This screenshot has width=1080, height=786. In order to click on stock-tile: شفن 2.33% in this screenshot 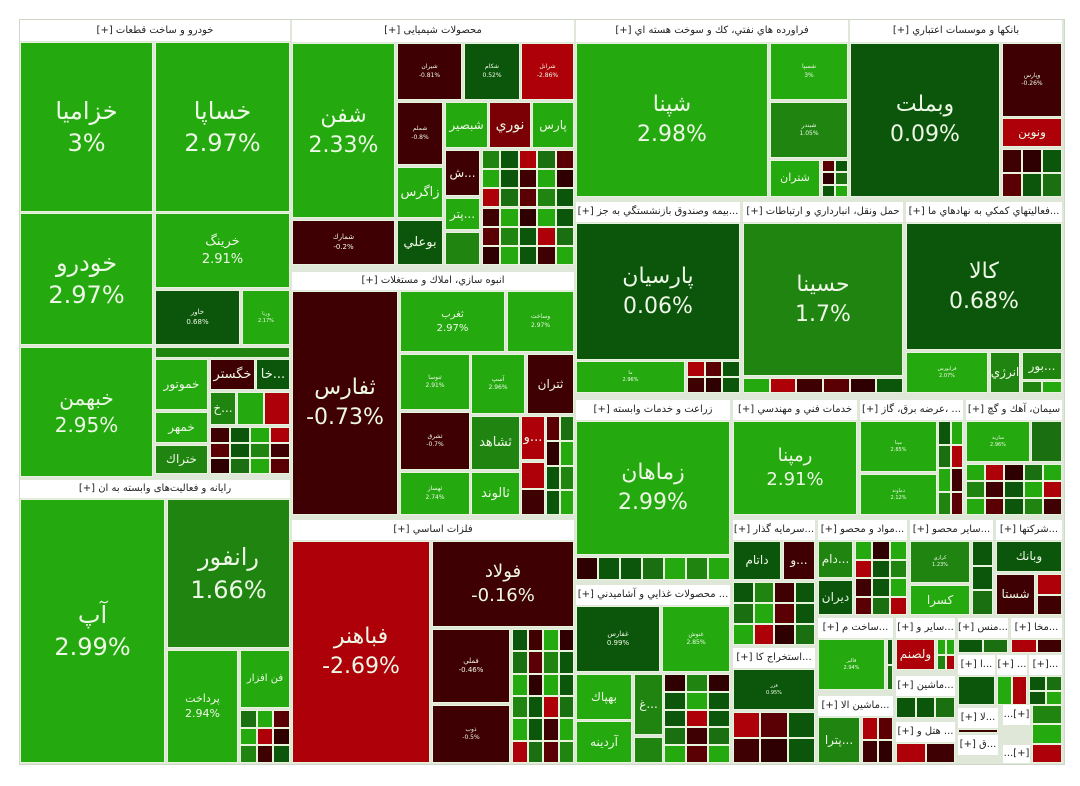, I will do `click(343, 130)`.